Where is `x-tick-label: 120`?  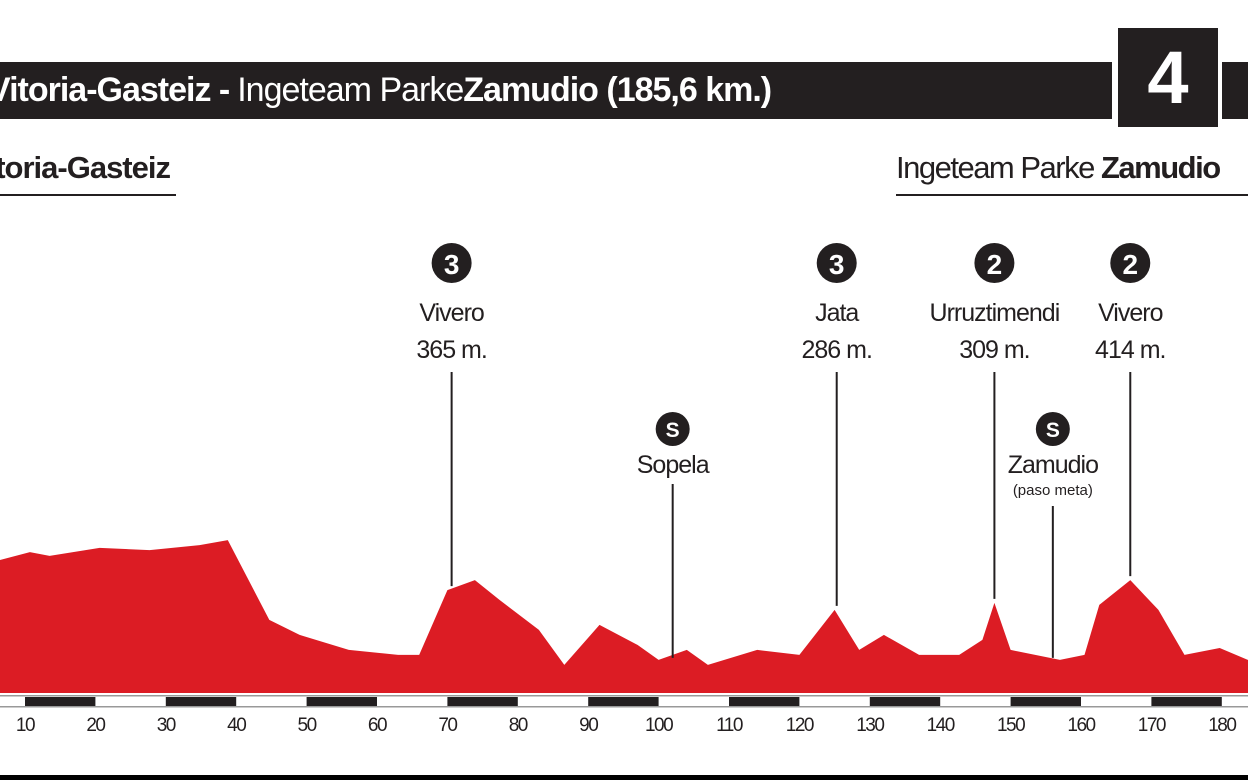
x-tick-label: 120 is located at coordinates (800, 725).